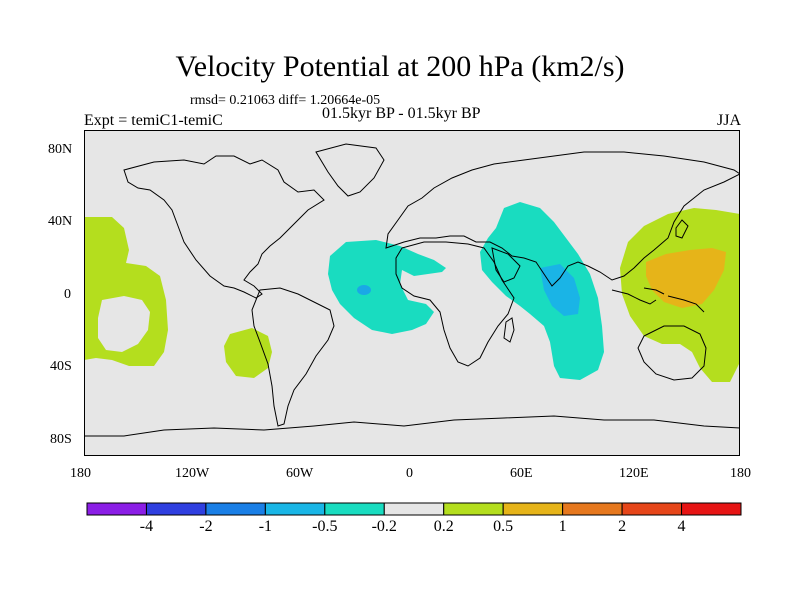 The height and width of the screenshot is (600, 800). I want to click on coastline-south-america, so click(293, 357).